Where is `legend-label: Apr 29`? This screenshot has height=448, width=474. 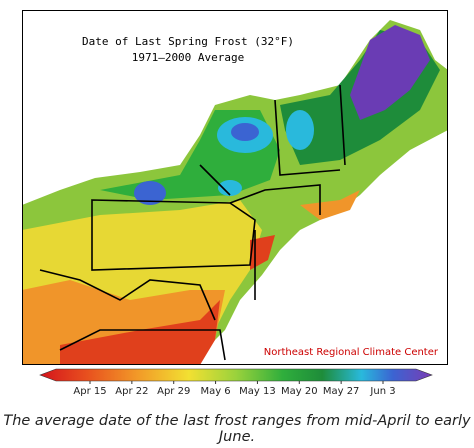
legend-label: Apr 29 is located at coordinates (173, 391).